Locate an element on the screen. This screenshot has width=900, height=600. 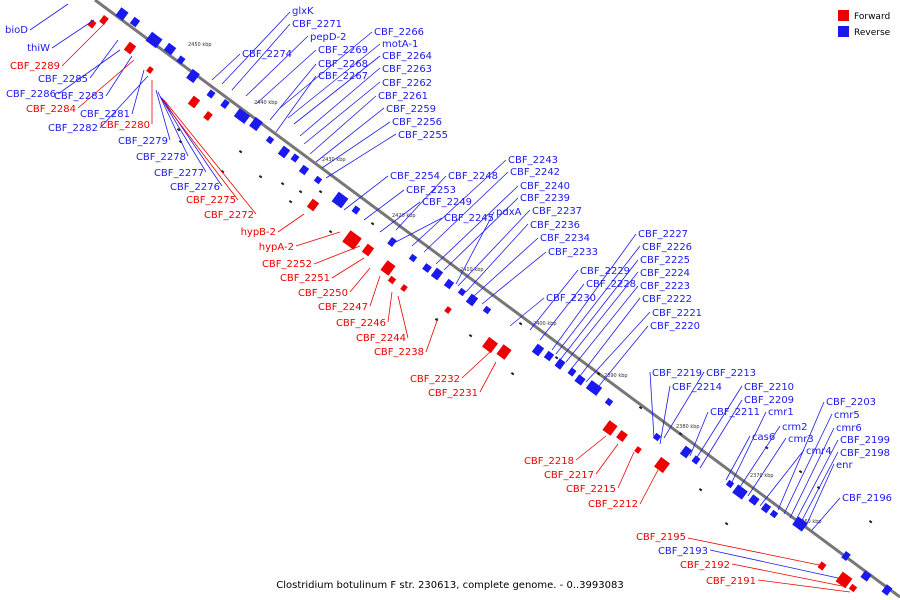
tick-label: 2360 kbp is located at coordinates (810, 522).